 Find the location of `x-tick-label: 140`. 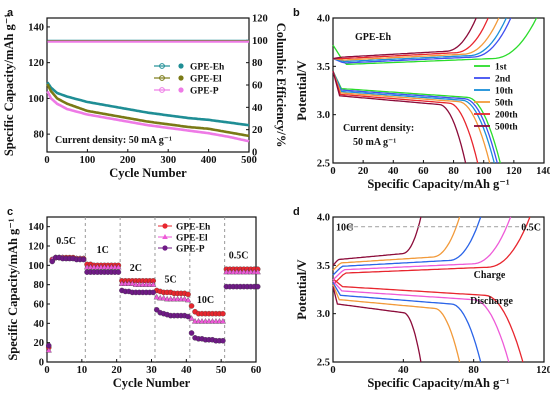

x-tick-label: 140 is located at coordinates (543, 171).